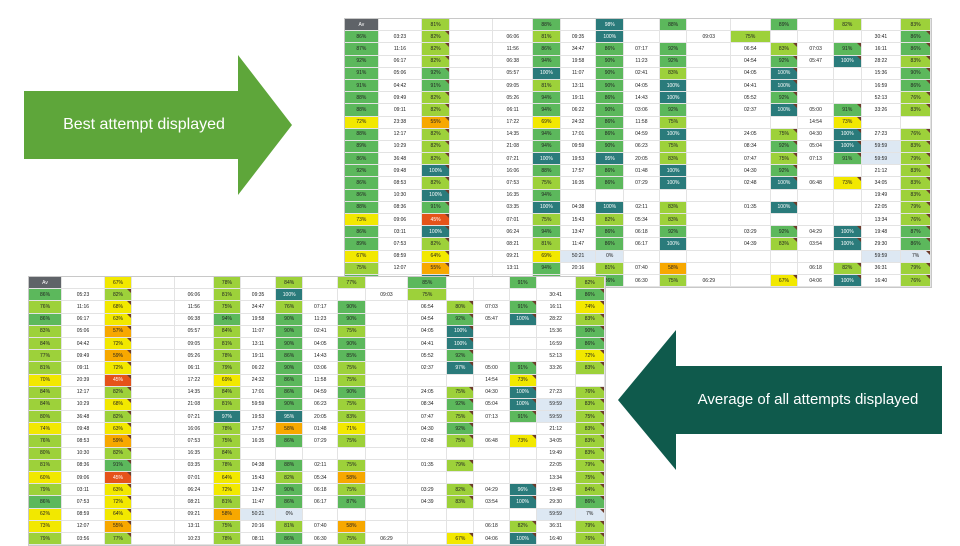  What do you see at coordinates (513, 134) in the screenshot?
I see `table-cell: 14:35` at bounding box center [513, 134].